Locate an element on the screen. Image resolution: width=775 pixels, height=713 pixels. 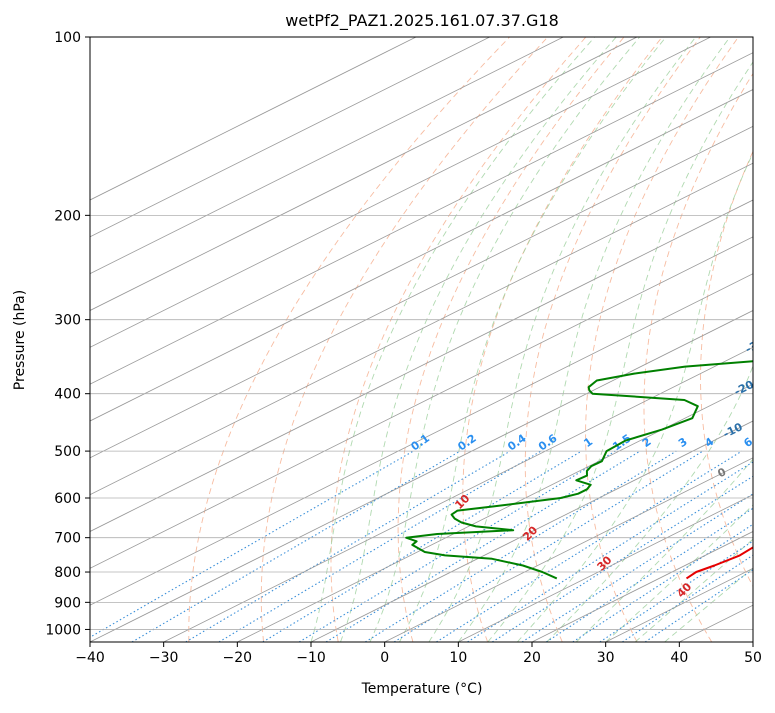
x-tick-label: −30 is located at coordinates (164, 658).